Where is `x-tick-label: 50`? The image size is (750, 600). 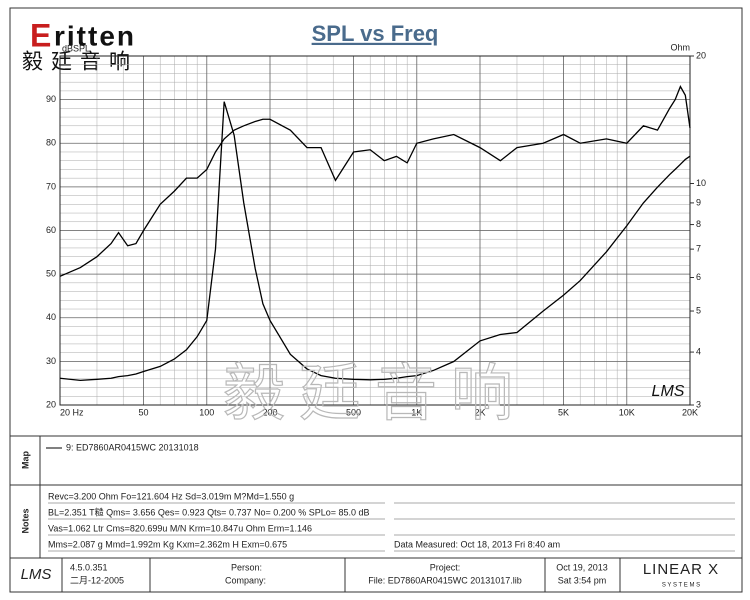
x-tick-label: 50 is located at coordinates (144, 412).